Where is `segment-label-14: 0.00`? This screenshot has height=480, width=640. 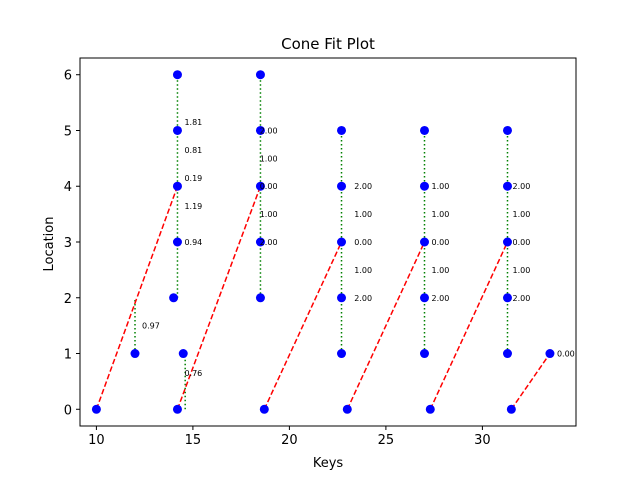 segment-label-14: 0.00 is located at coordinates (363, 242).